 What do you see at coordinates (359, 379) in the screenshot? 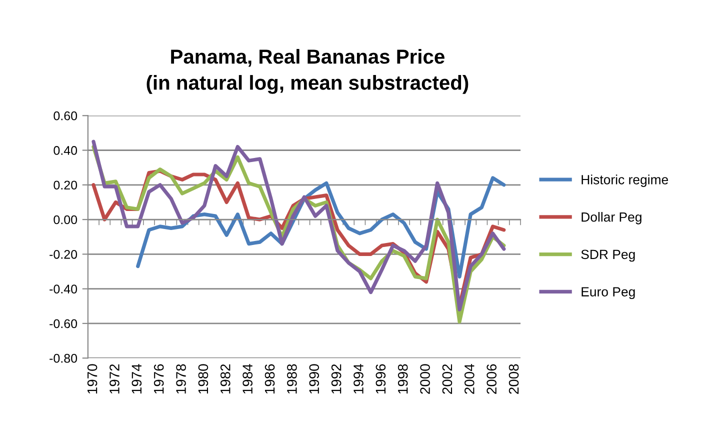
I see `x-tick-label: 1994` at bounding box center [359, 379].